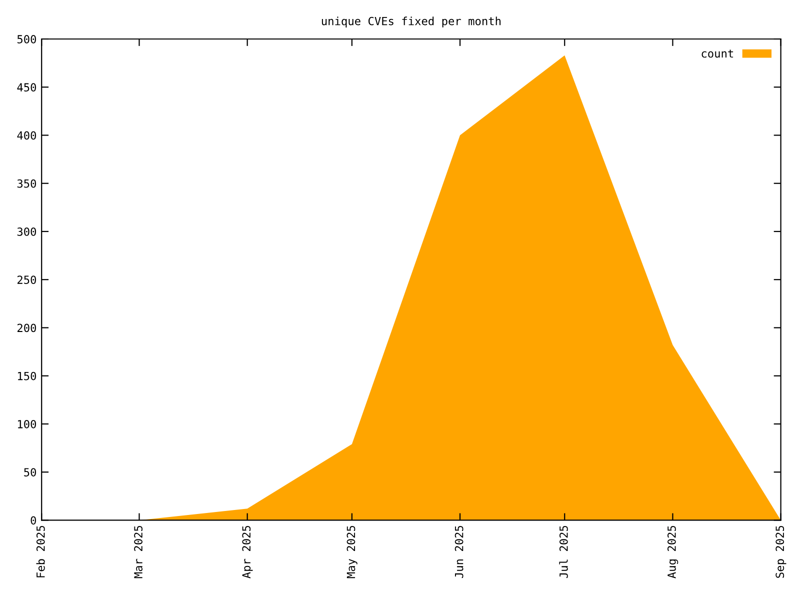 This screenshot has height=600, width=800. What do you see at coordinates (26, 328) in the screenshot?
I see `y-tick-label: 200` at bounding box center [26, 328].